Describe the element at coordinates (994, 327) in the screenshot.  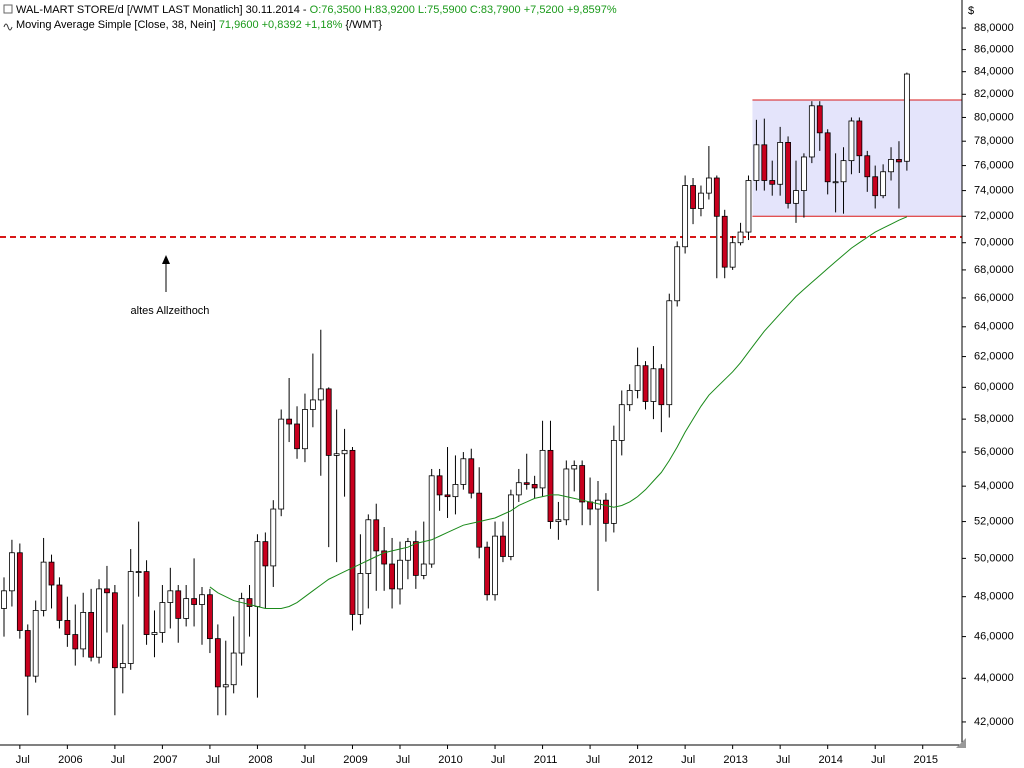
I see `y-tick-label: 64,0000` at that location.